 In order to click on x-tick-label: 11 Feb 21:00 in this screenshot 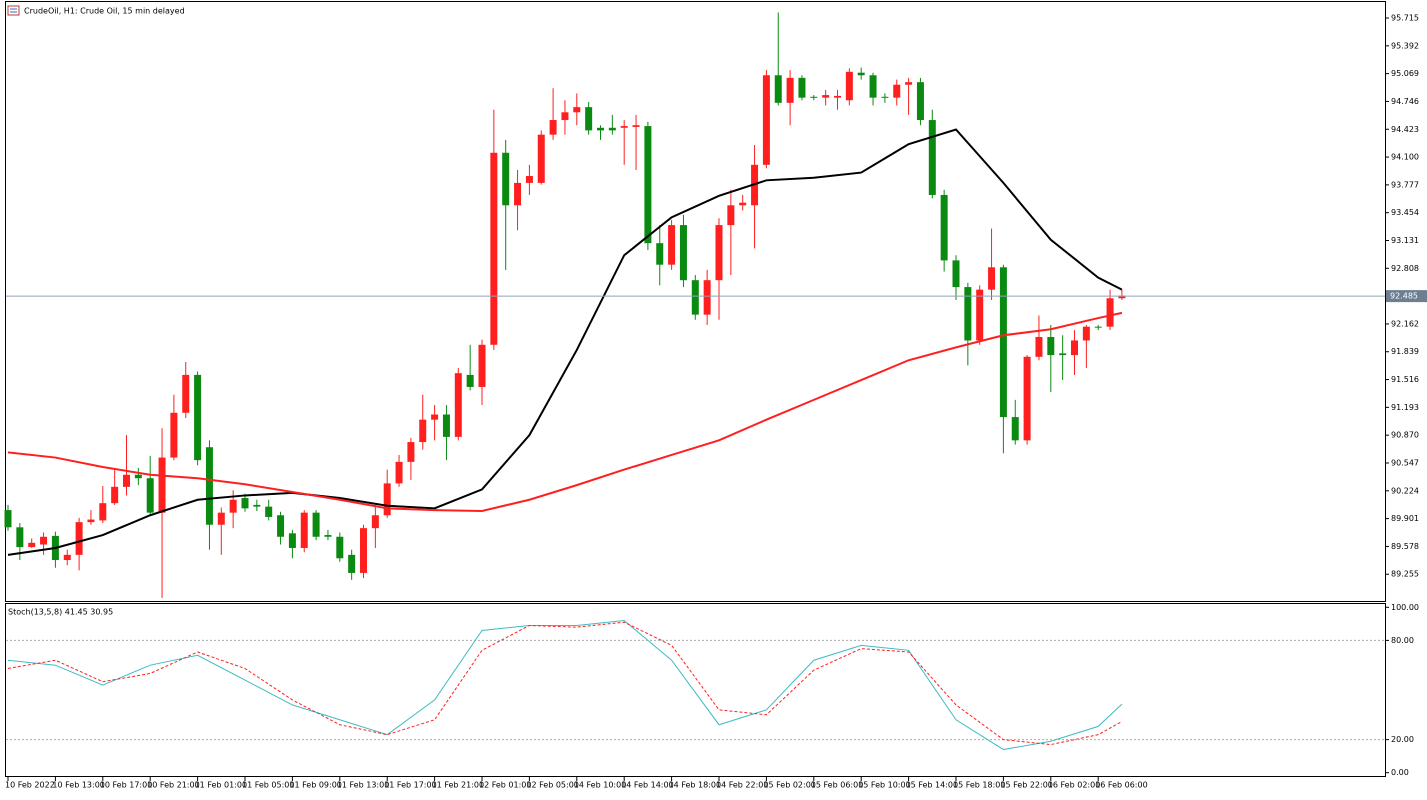, I will do `click(458, 785)`.